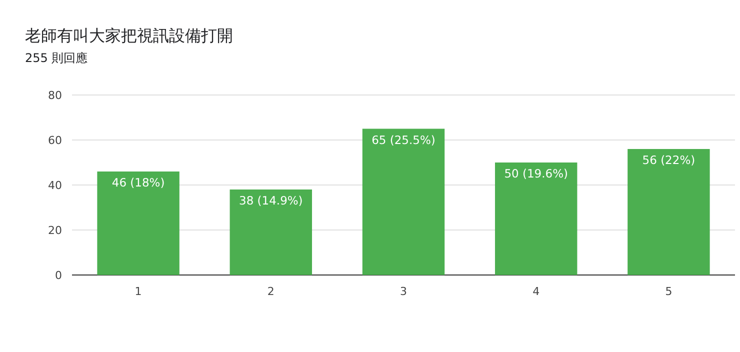  What do you see at coordinates (536, 173) in the screenshot?
I see `data-label: 50 (19.6%)` at bounding box center [536, 173].